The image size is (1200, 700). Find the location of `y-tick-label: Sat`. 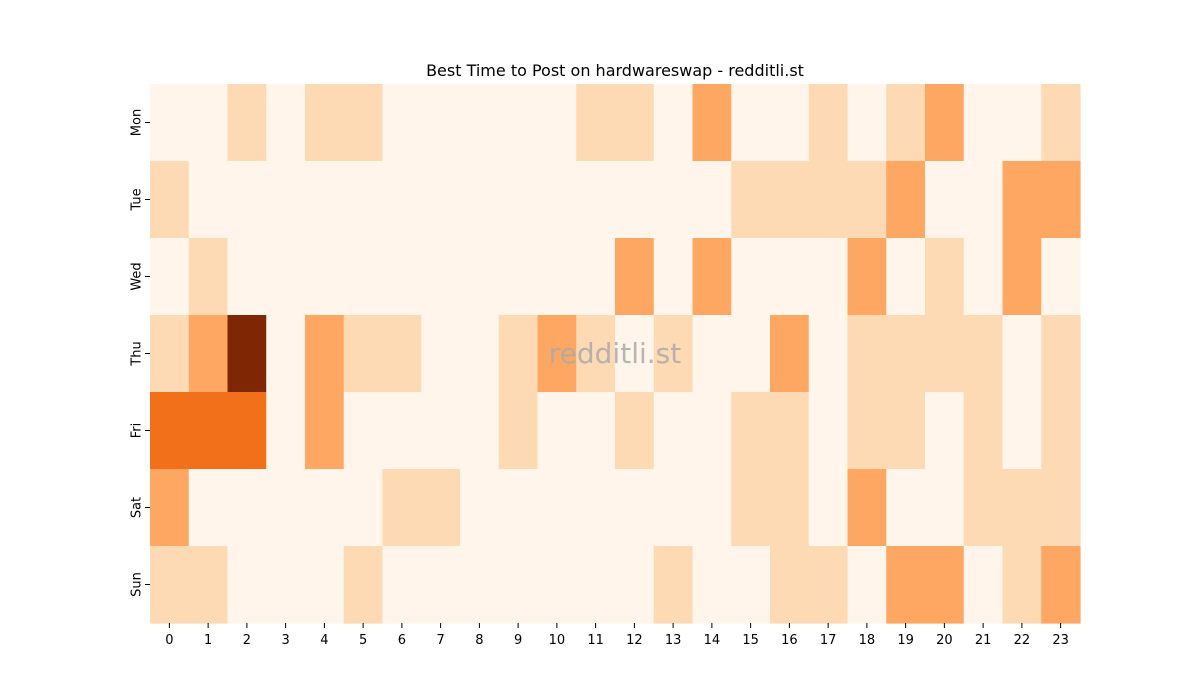

y-tick-label: Sat is located at coordinates (137, 507).